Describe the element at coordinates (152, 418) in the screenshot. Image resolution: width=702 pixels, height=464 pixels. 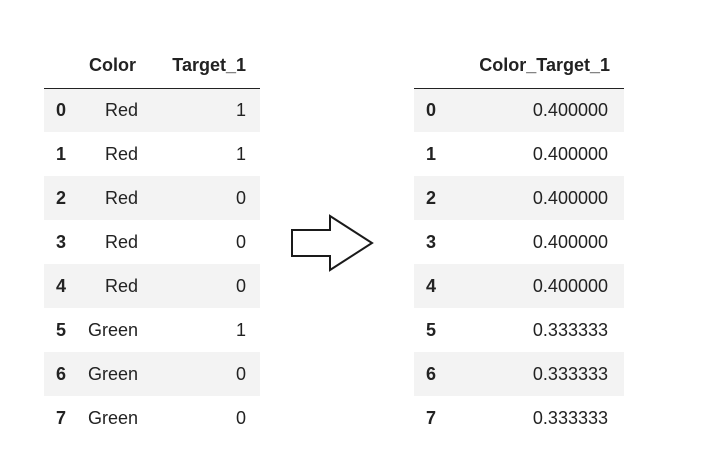
I see `table-row: 7 Green 0` at that location.